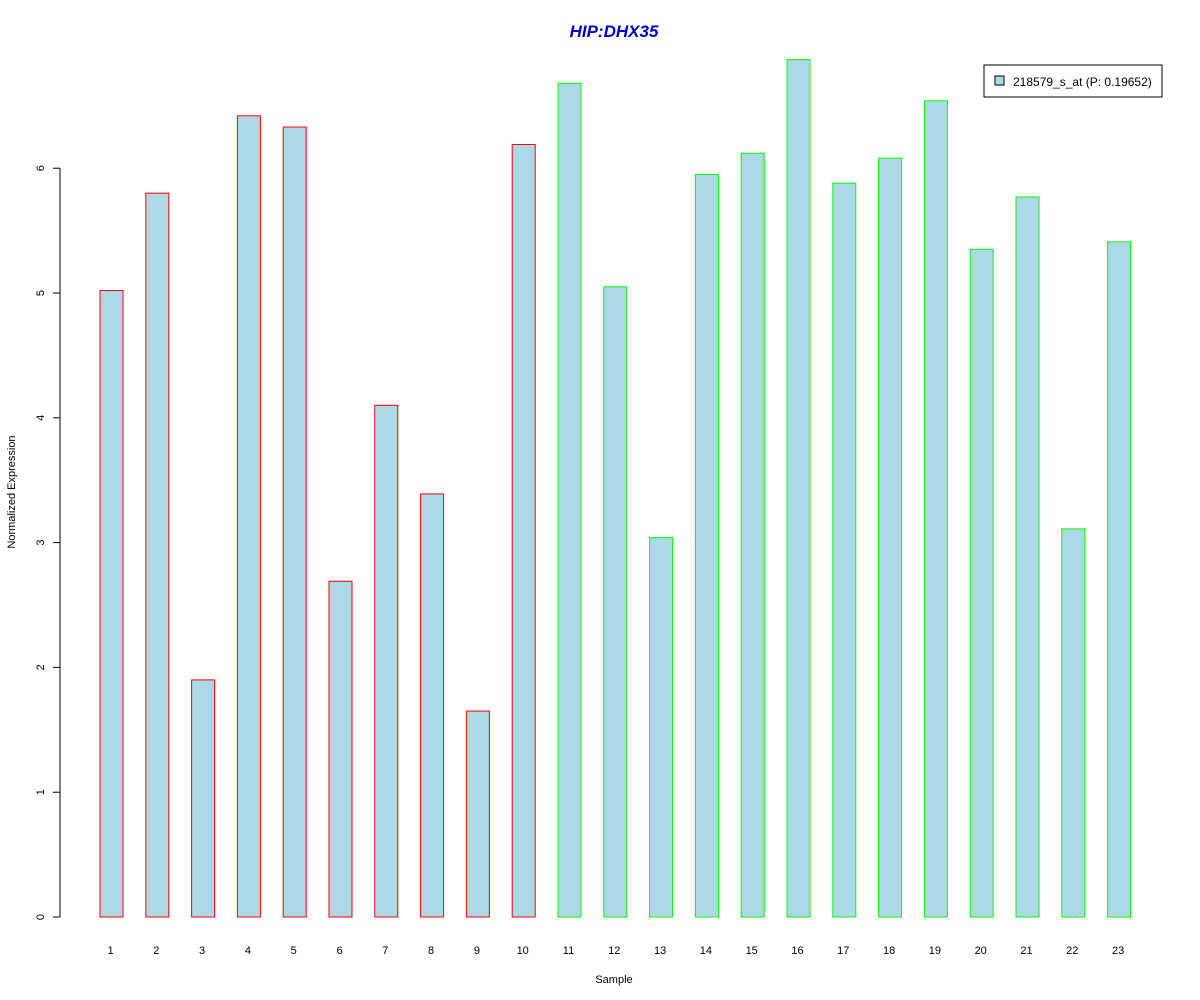 This screenshot has height=1000, width=1200. I want to click on legend-entry: 218579_s_at (P: 0.19652), so click(1082, 82).